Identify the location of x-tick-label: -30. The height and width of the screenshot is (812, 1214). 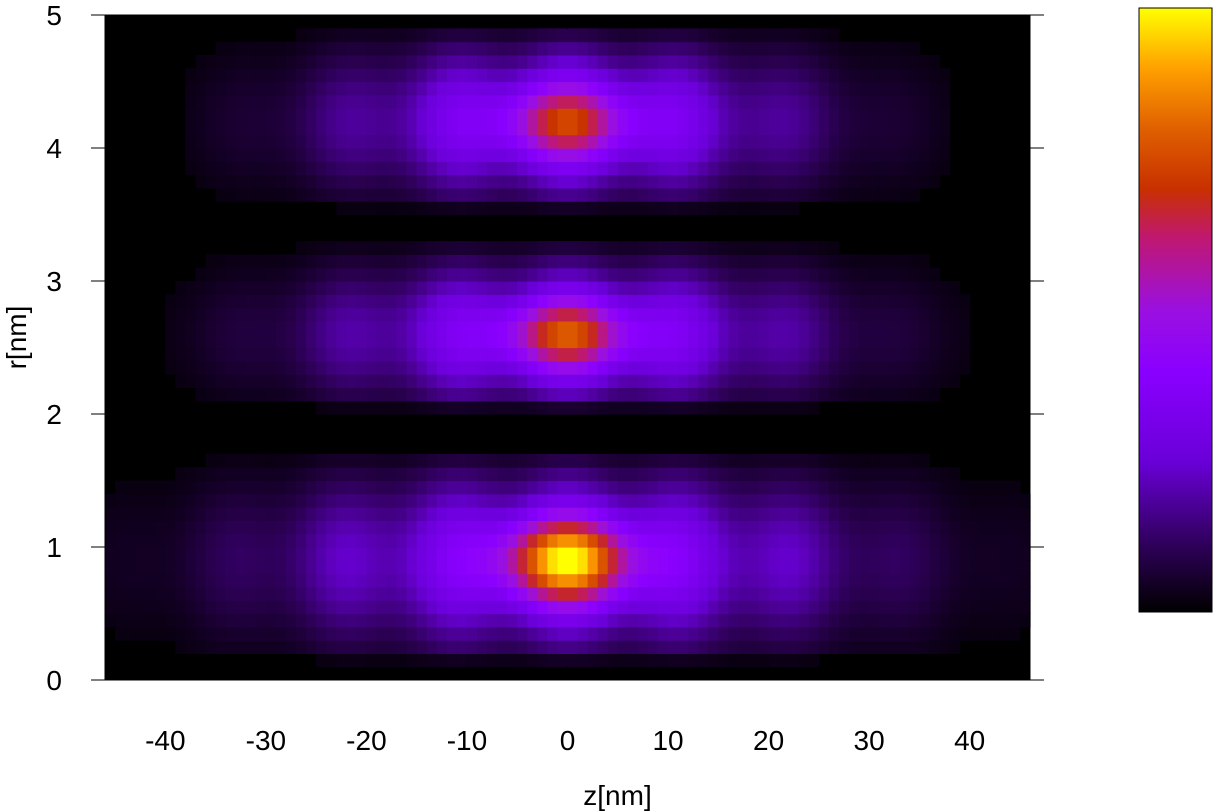
(266, 740).